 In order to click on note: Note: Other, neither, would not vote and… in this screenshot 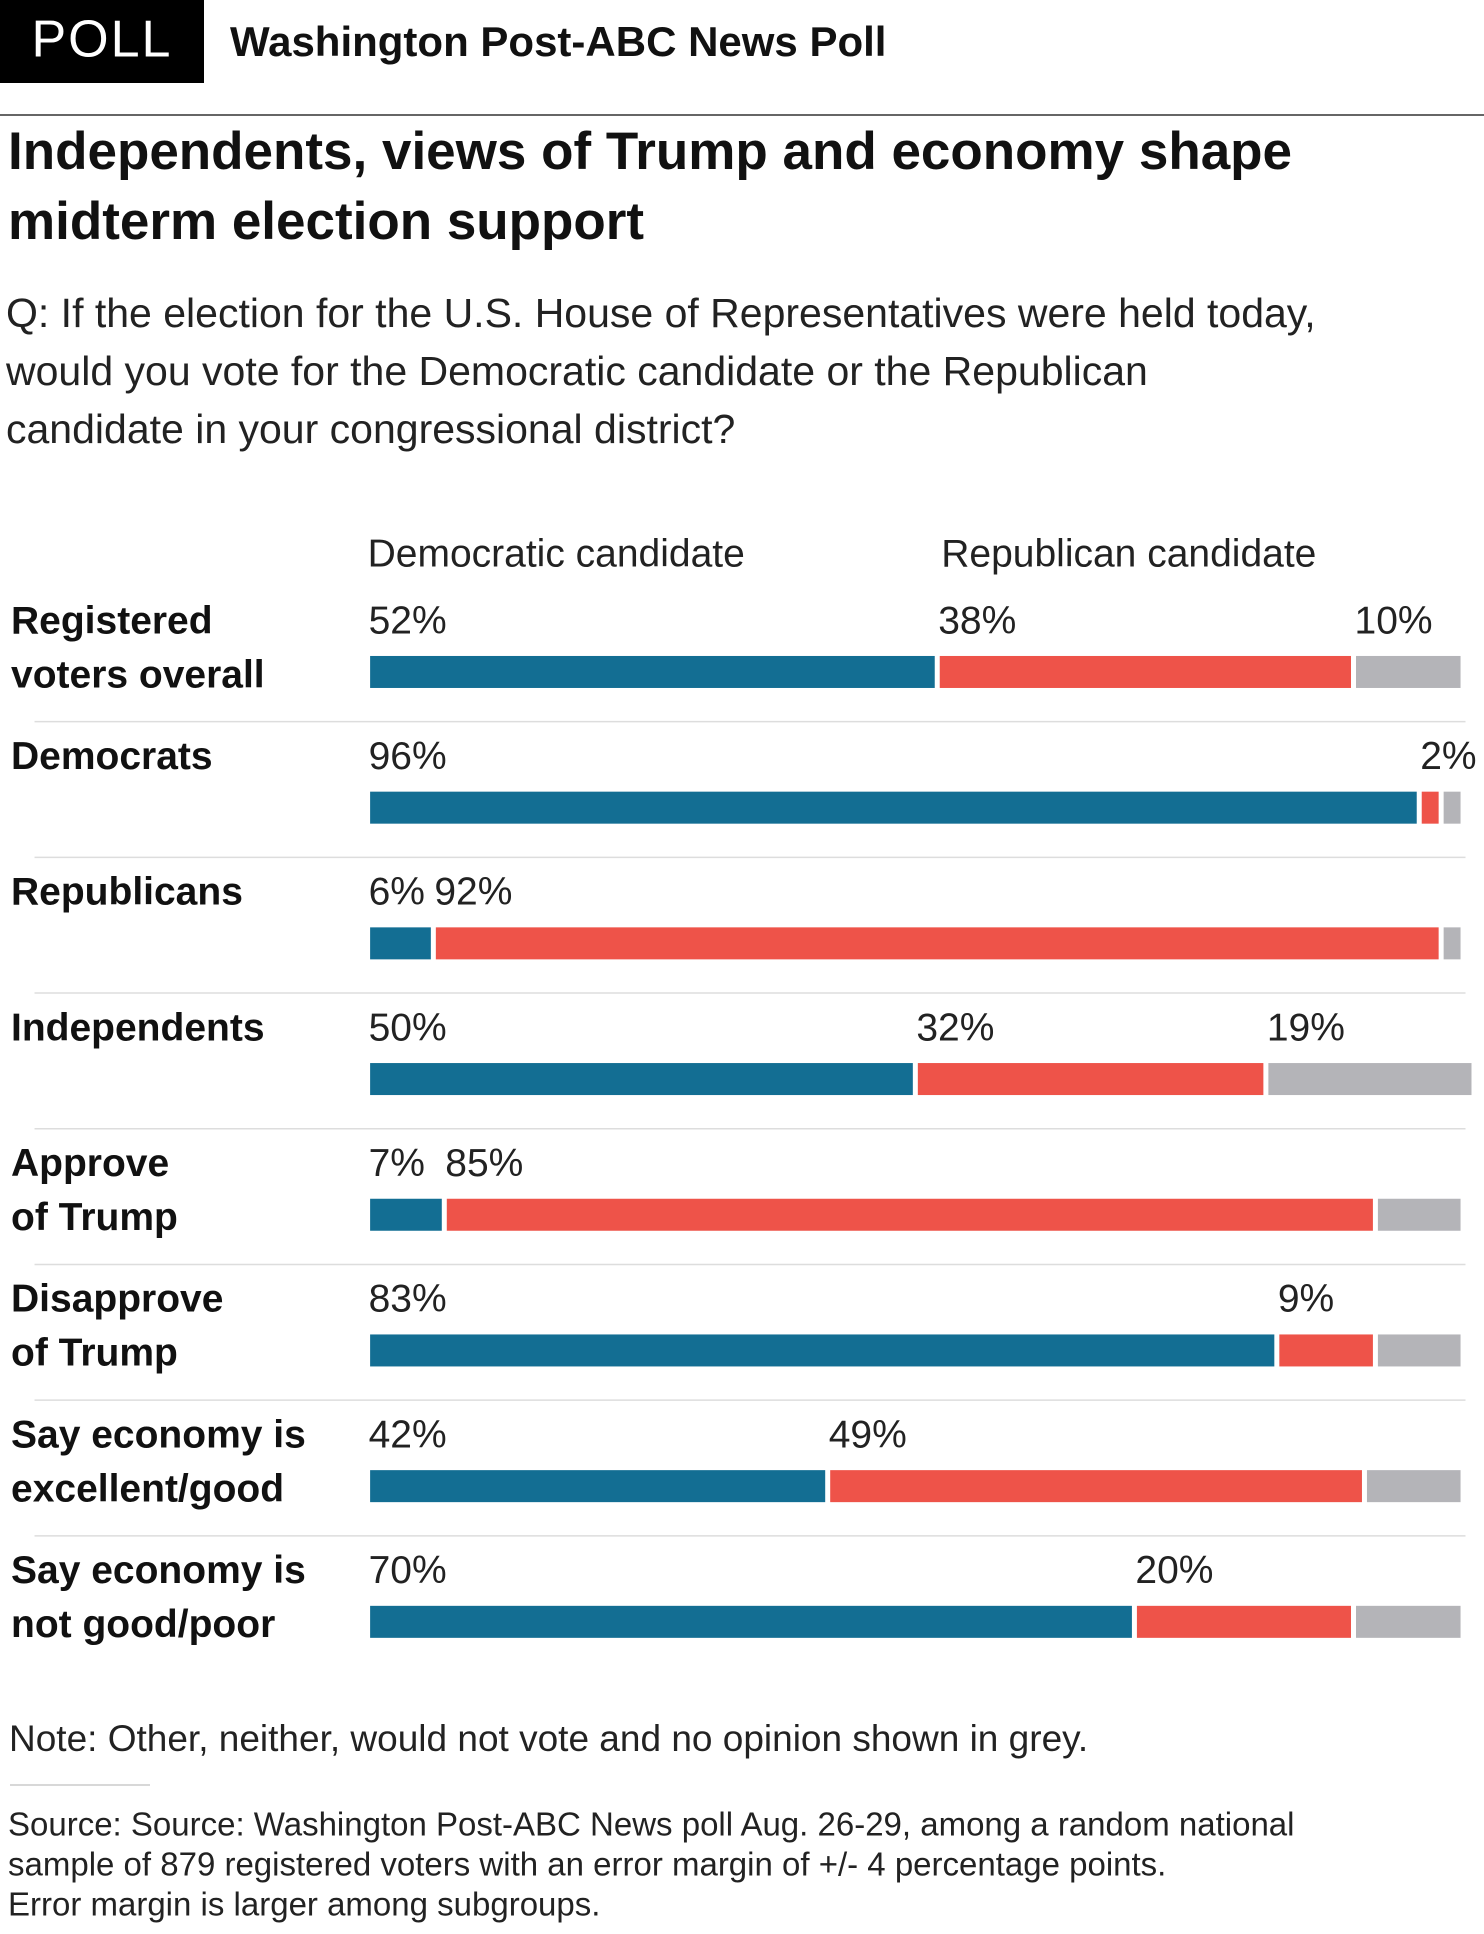, I will do `click(548, 1738)`.